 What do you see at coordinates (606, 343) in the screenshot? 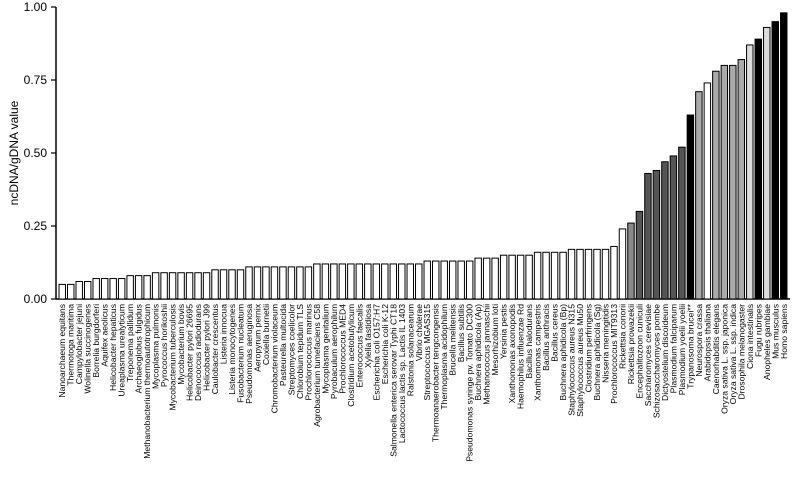
I see `x-tick-label: Nisseria meningitidis` at bounding box center [606, 343].